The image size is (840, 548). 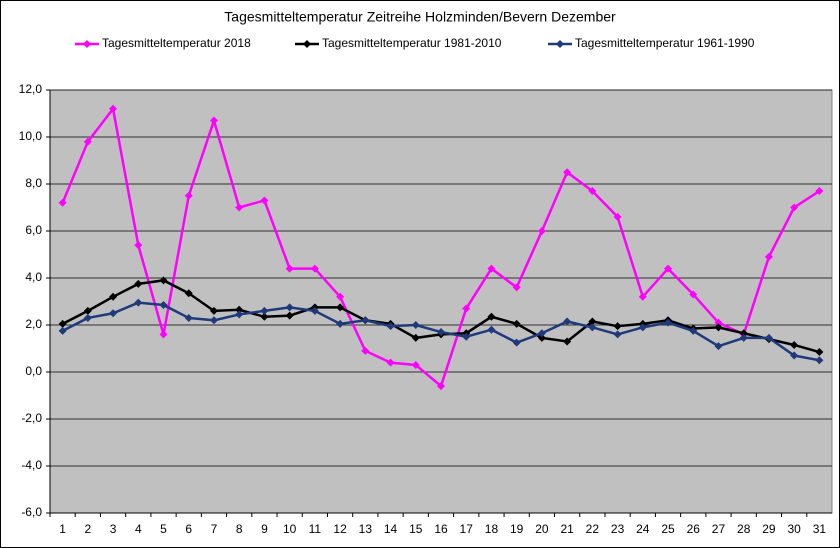 I want to click on x-tick-label: 14, so click(x=391, y=529).